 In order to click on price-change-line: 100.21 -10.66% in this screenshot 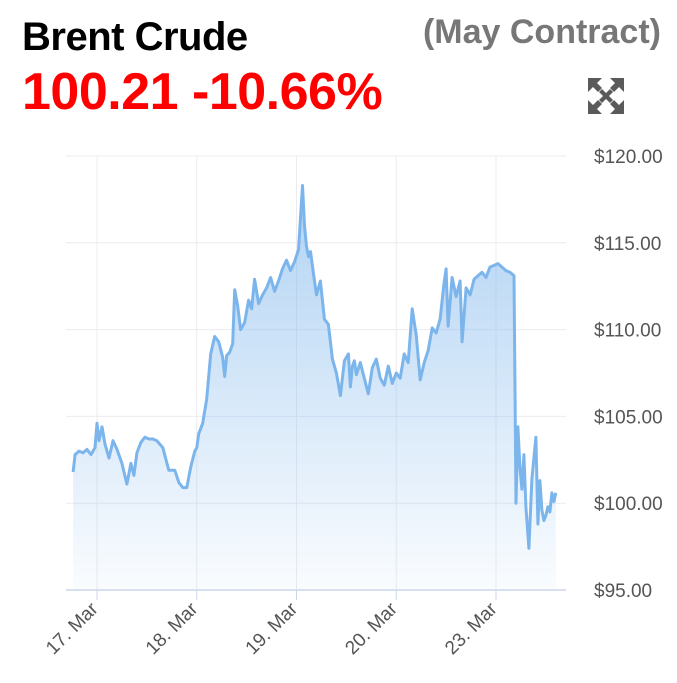, I will do `click(202, 92)`.